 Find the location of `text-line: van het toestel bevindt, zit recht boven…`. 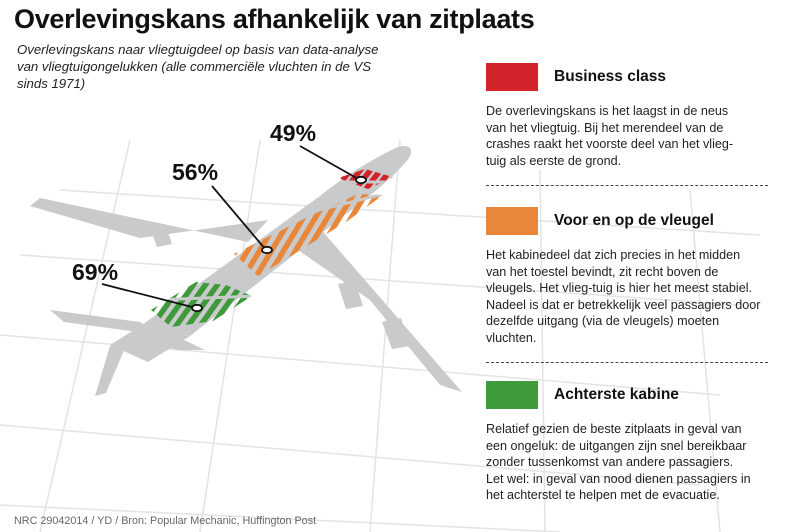

text-line: van het toestel bevindt, zit recht boven… is located at coordinates (602, 271).